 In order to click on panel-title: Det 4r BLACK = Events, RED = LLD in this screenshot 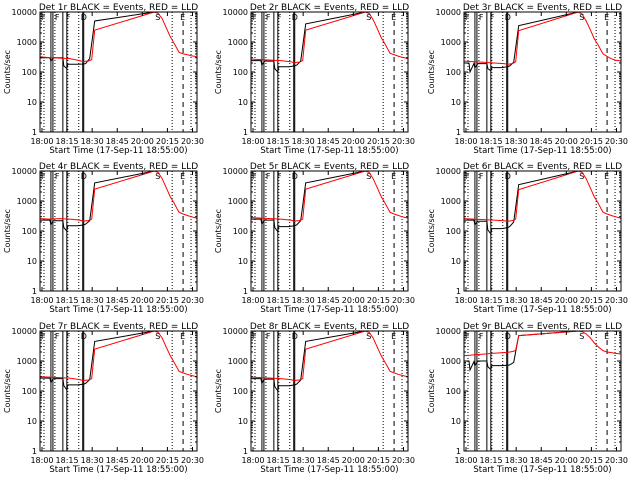, I will do `click(118, 167)`.